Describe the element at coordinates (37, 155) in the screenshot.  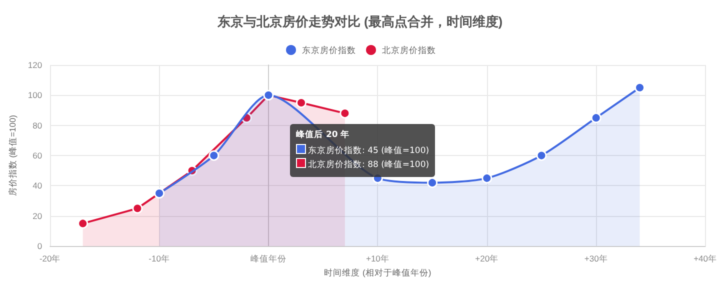
I see `y-tick-label: 60` at that location.